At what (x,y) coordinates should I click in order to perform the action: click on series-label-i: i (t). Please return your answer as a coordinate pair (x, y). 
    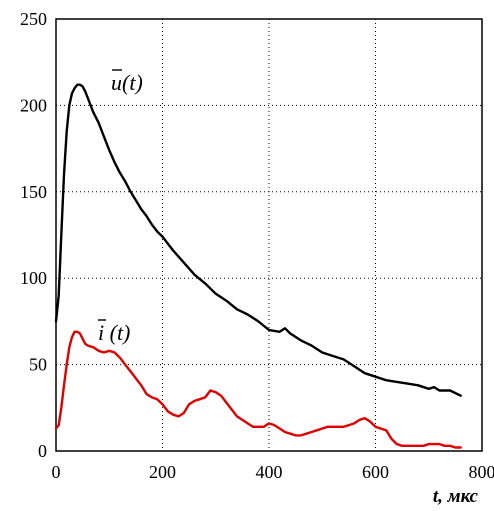
    Looking at the image, I should click on (114, 332).